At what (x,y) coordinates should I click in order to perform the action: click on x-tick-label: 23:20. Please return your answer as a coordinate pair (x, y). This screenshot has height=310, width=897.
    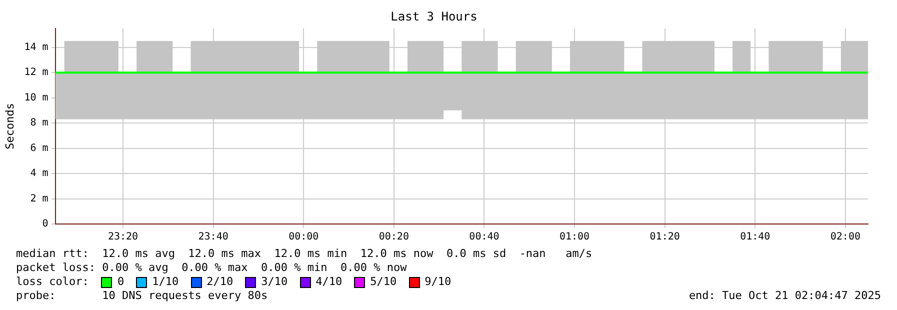
    Looking at the image, I should click on (123, 237).